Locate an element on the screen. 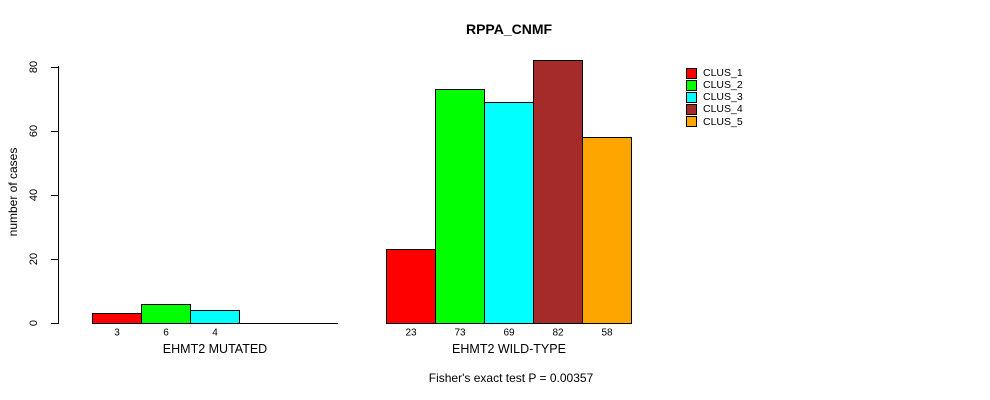  chart-title: RPPA_CNMF is located at coordinates (509, 29).